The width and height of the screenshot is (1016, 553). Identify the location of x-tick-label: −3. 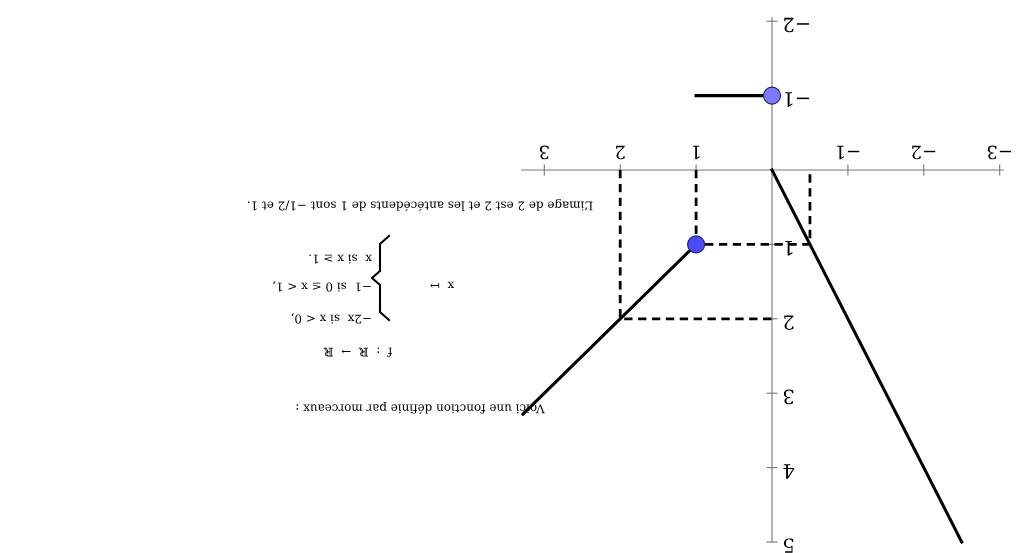
(999, 152).